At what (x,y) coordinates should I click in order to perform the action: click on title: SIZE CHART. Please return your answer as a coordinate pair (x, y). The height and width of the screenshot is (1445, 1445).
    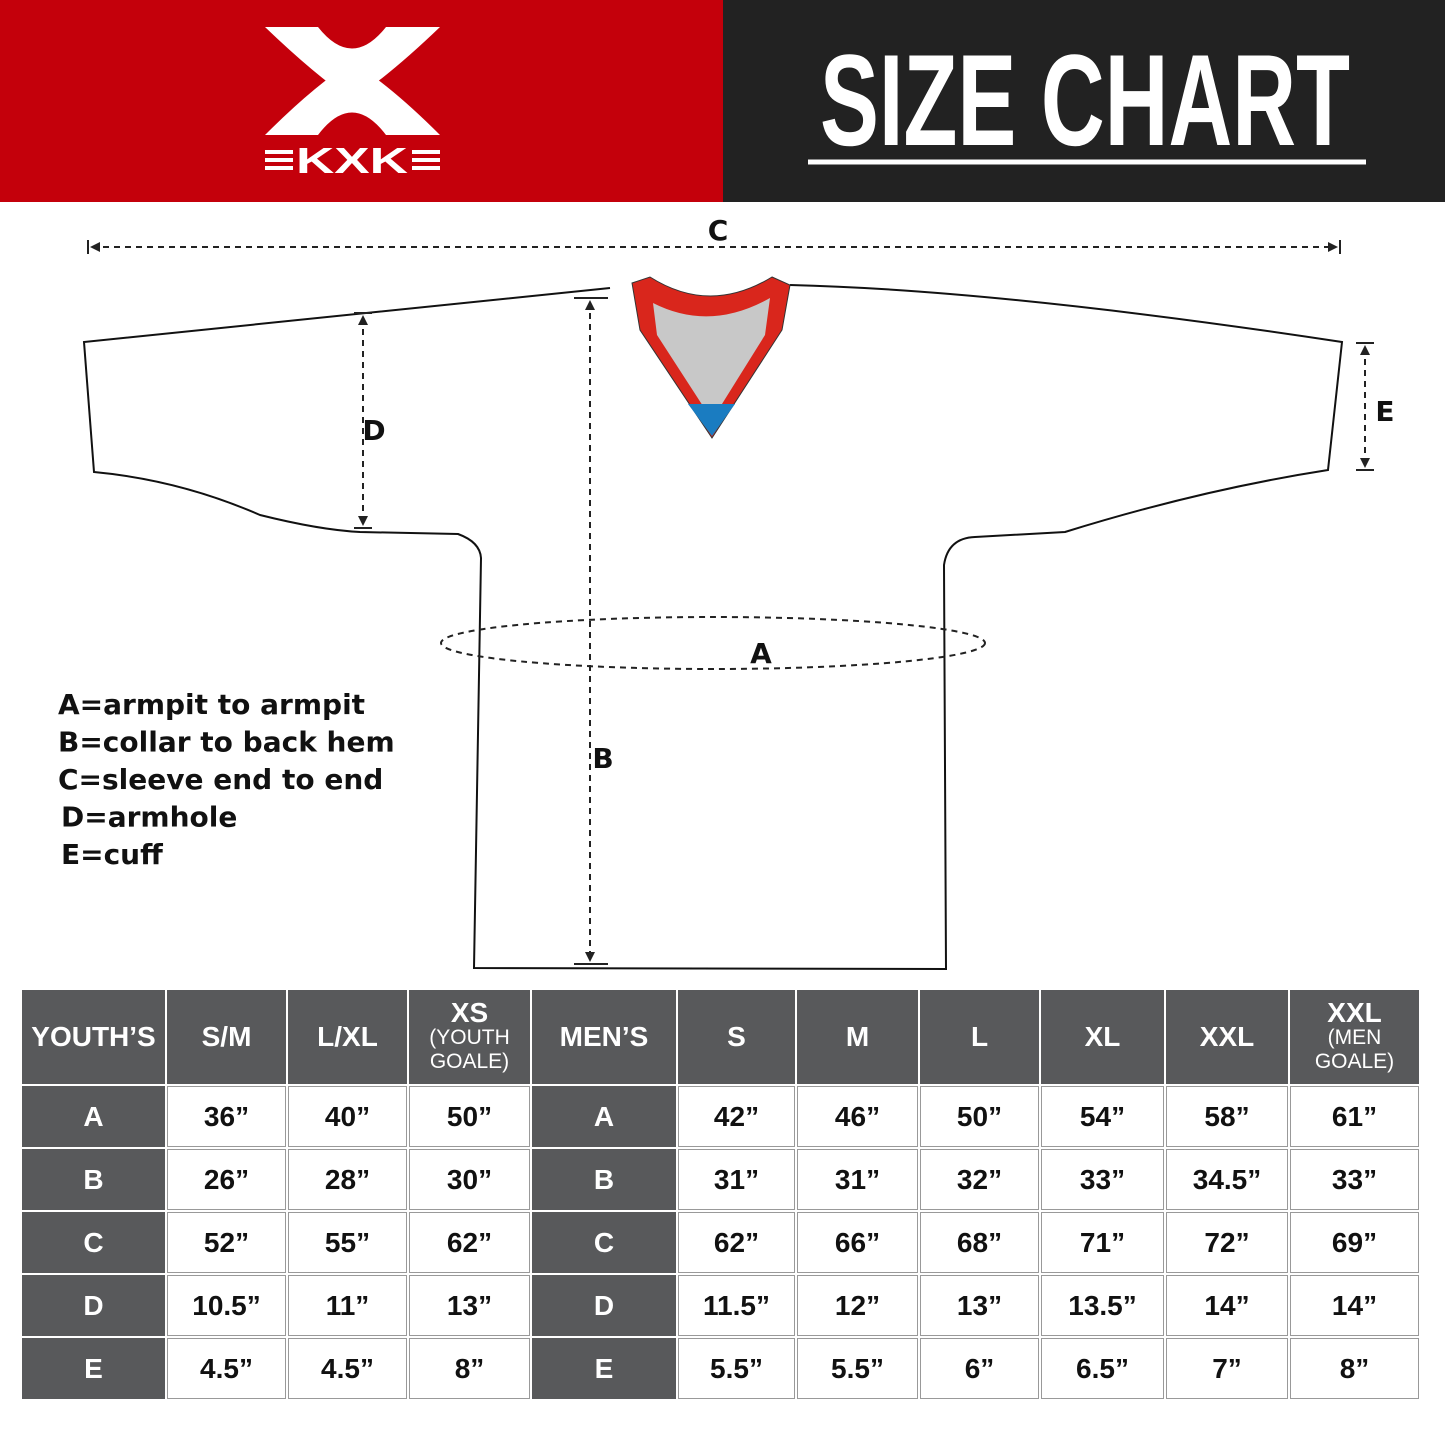
    Looking at the image, I should click on (1085, 100).